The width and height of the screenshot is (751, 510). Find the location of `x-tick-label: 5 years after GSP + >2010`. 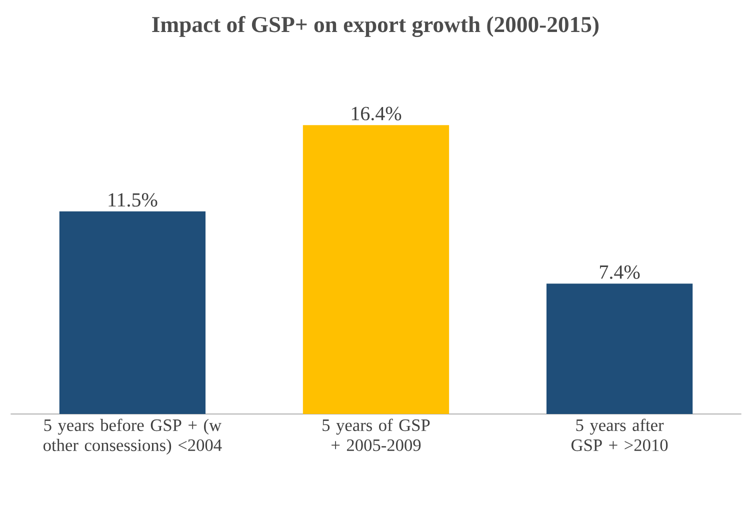

x-tick-label: 5 years after GSP + >2010 is located at coordinates (619, 435).